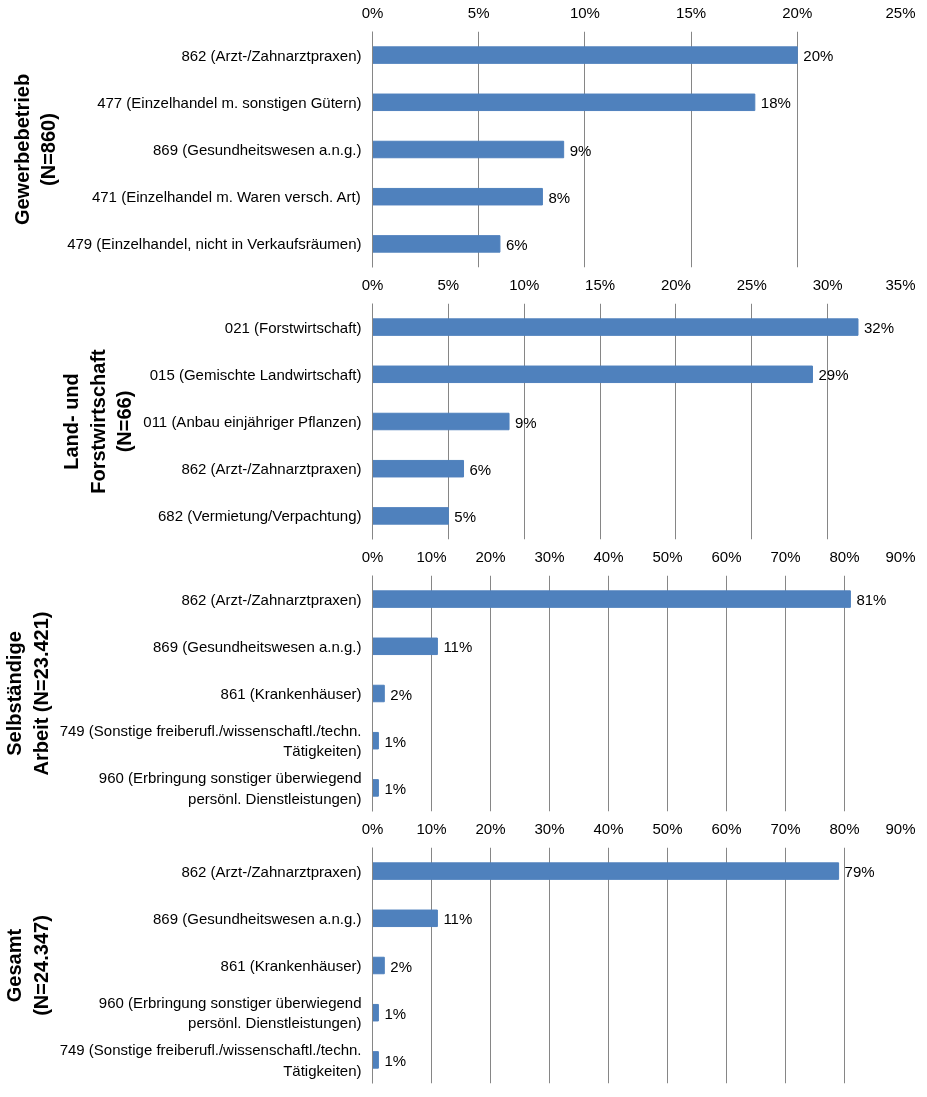 This screenshot has height=1097, width=927. I want to click on x-tick-label: 35%, so click(900, 284).